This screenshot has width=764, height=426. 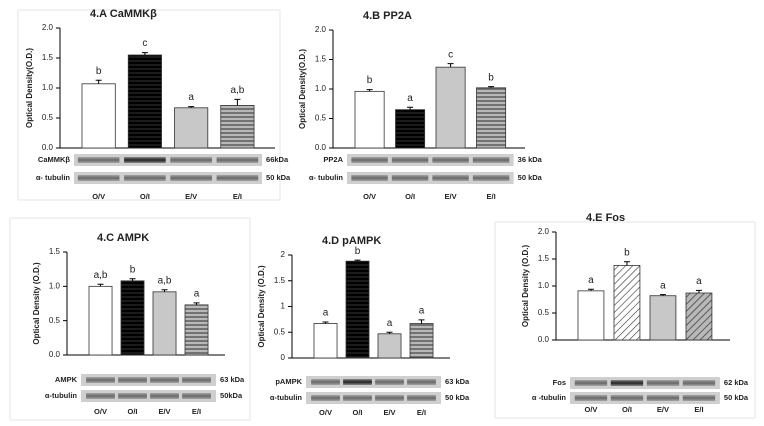 I want to click on y-tick-label: 2, so click(x=283, y=254).